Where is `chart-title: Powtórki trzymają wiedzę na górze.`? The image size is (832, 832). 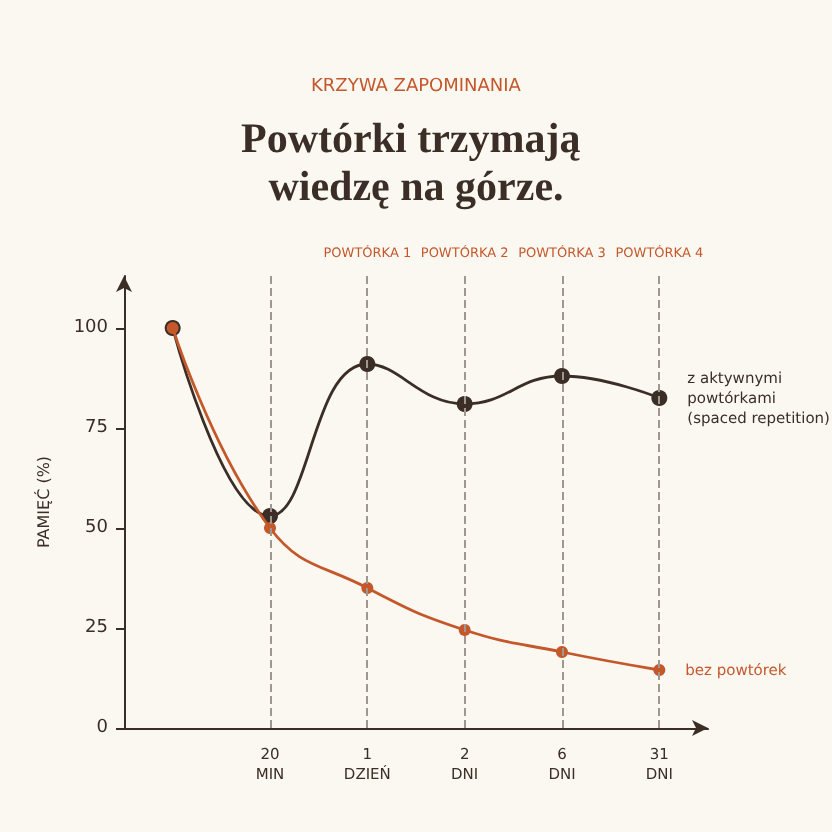 chart-title: Powtórki trzymają wiedzę na górze. is located at coordinates (416, 162).